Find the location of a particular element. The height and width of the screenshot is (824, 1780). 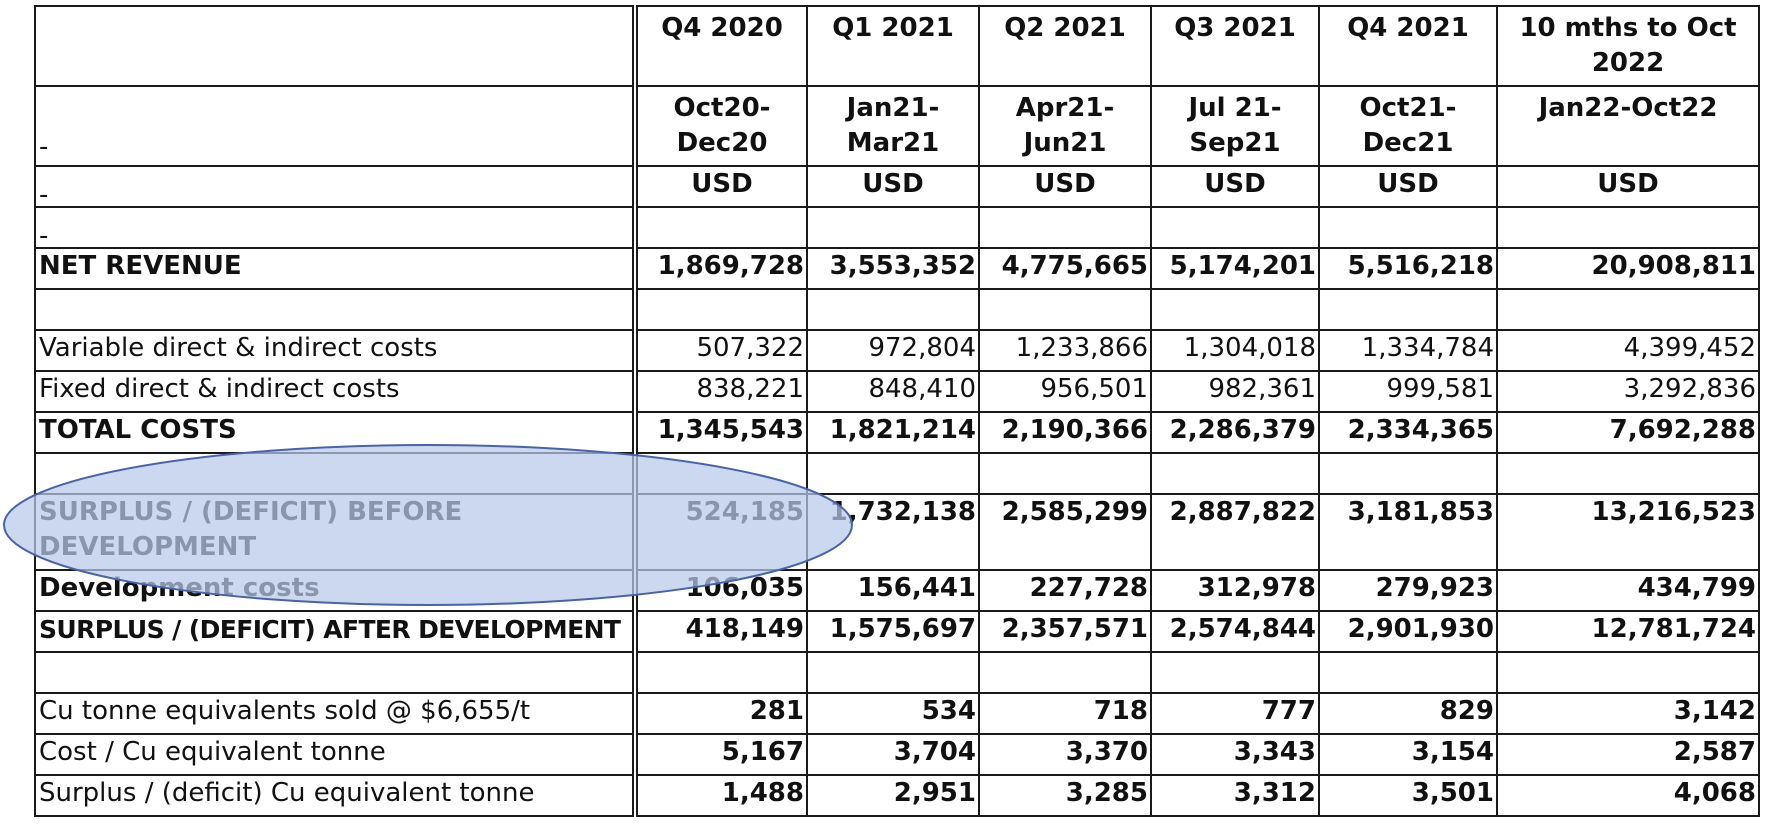

value-cell: 1,821,214 is located at coordinates (893, 432).